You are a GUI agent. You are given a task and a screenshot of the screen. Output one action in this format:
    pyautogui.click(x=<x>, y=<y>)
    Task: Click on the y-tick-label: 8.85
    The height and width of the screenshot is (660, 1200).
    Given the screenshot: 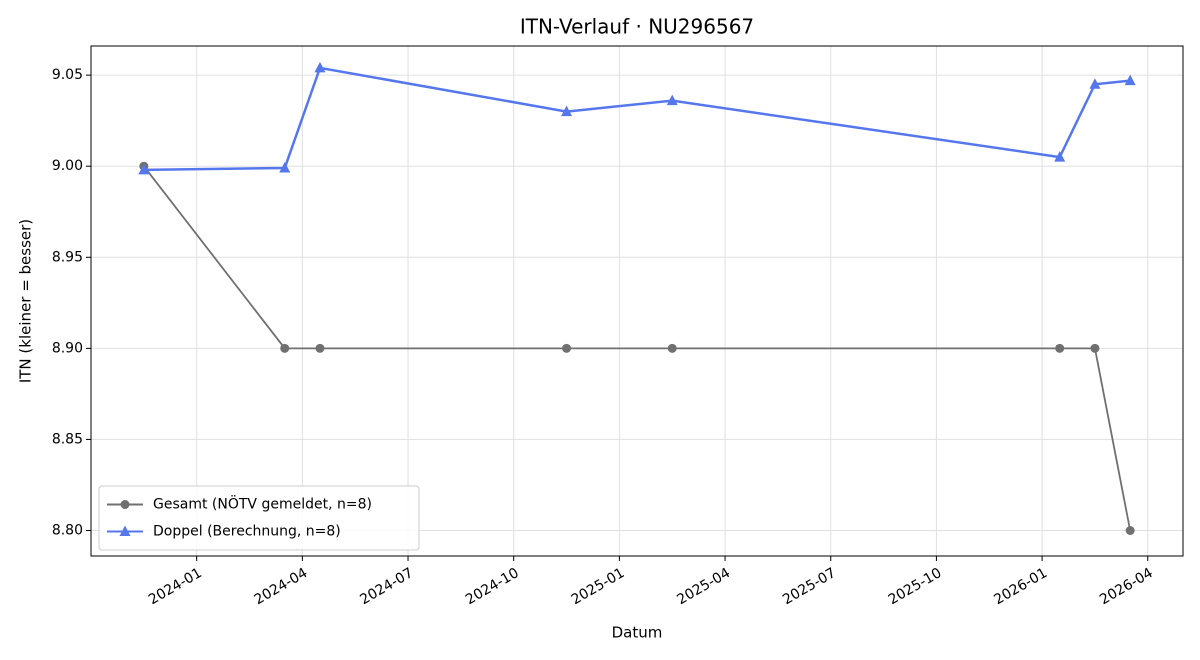 What is the action you would take?
    pyautogui.click(x=67, y=439)
    